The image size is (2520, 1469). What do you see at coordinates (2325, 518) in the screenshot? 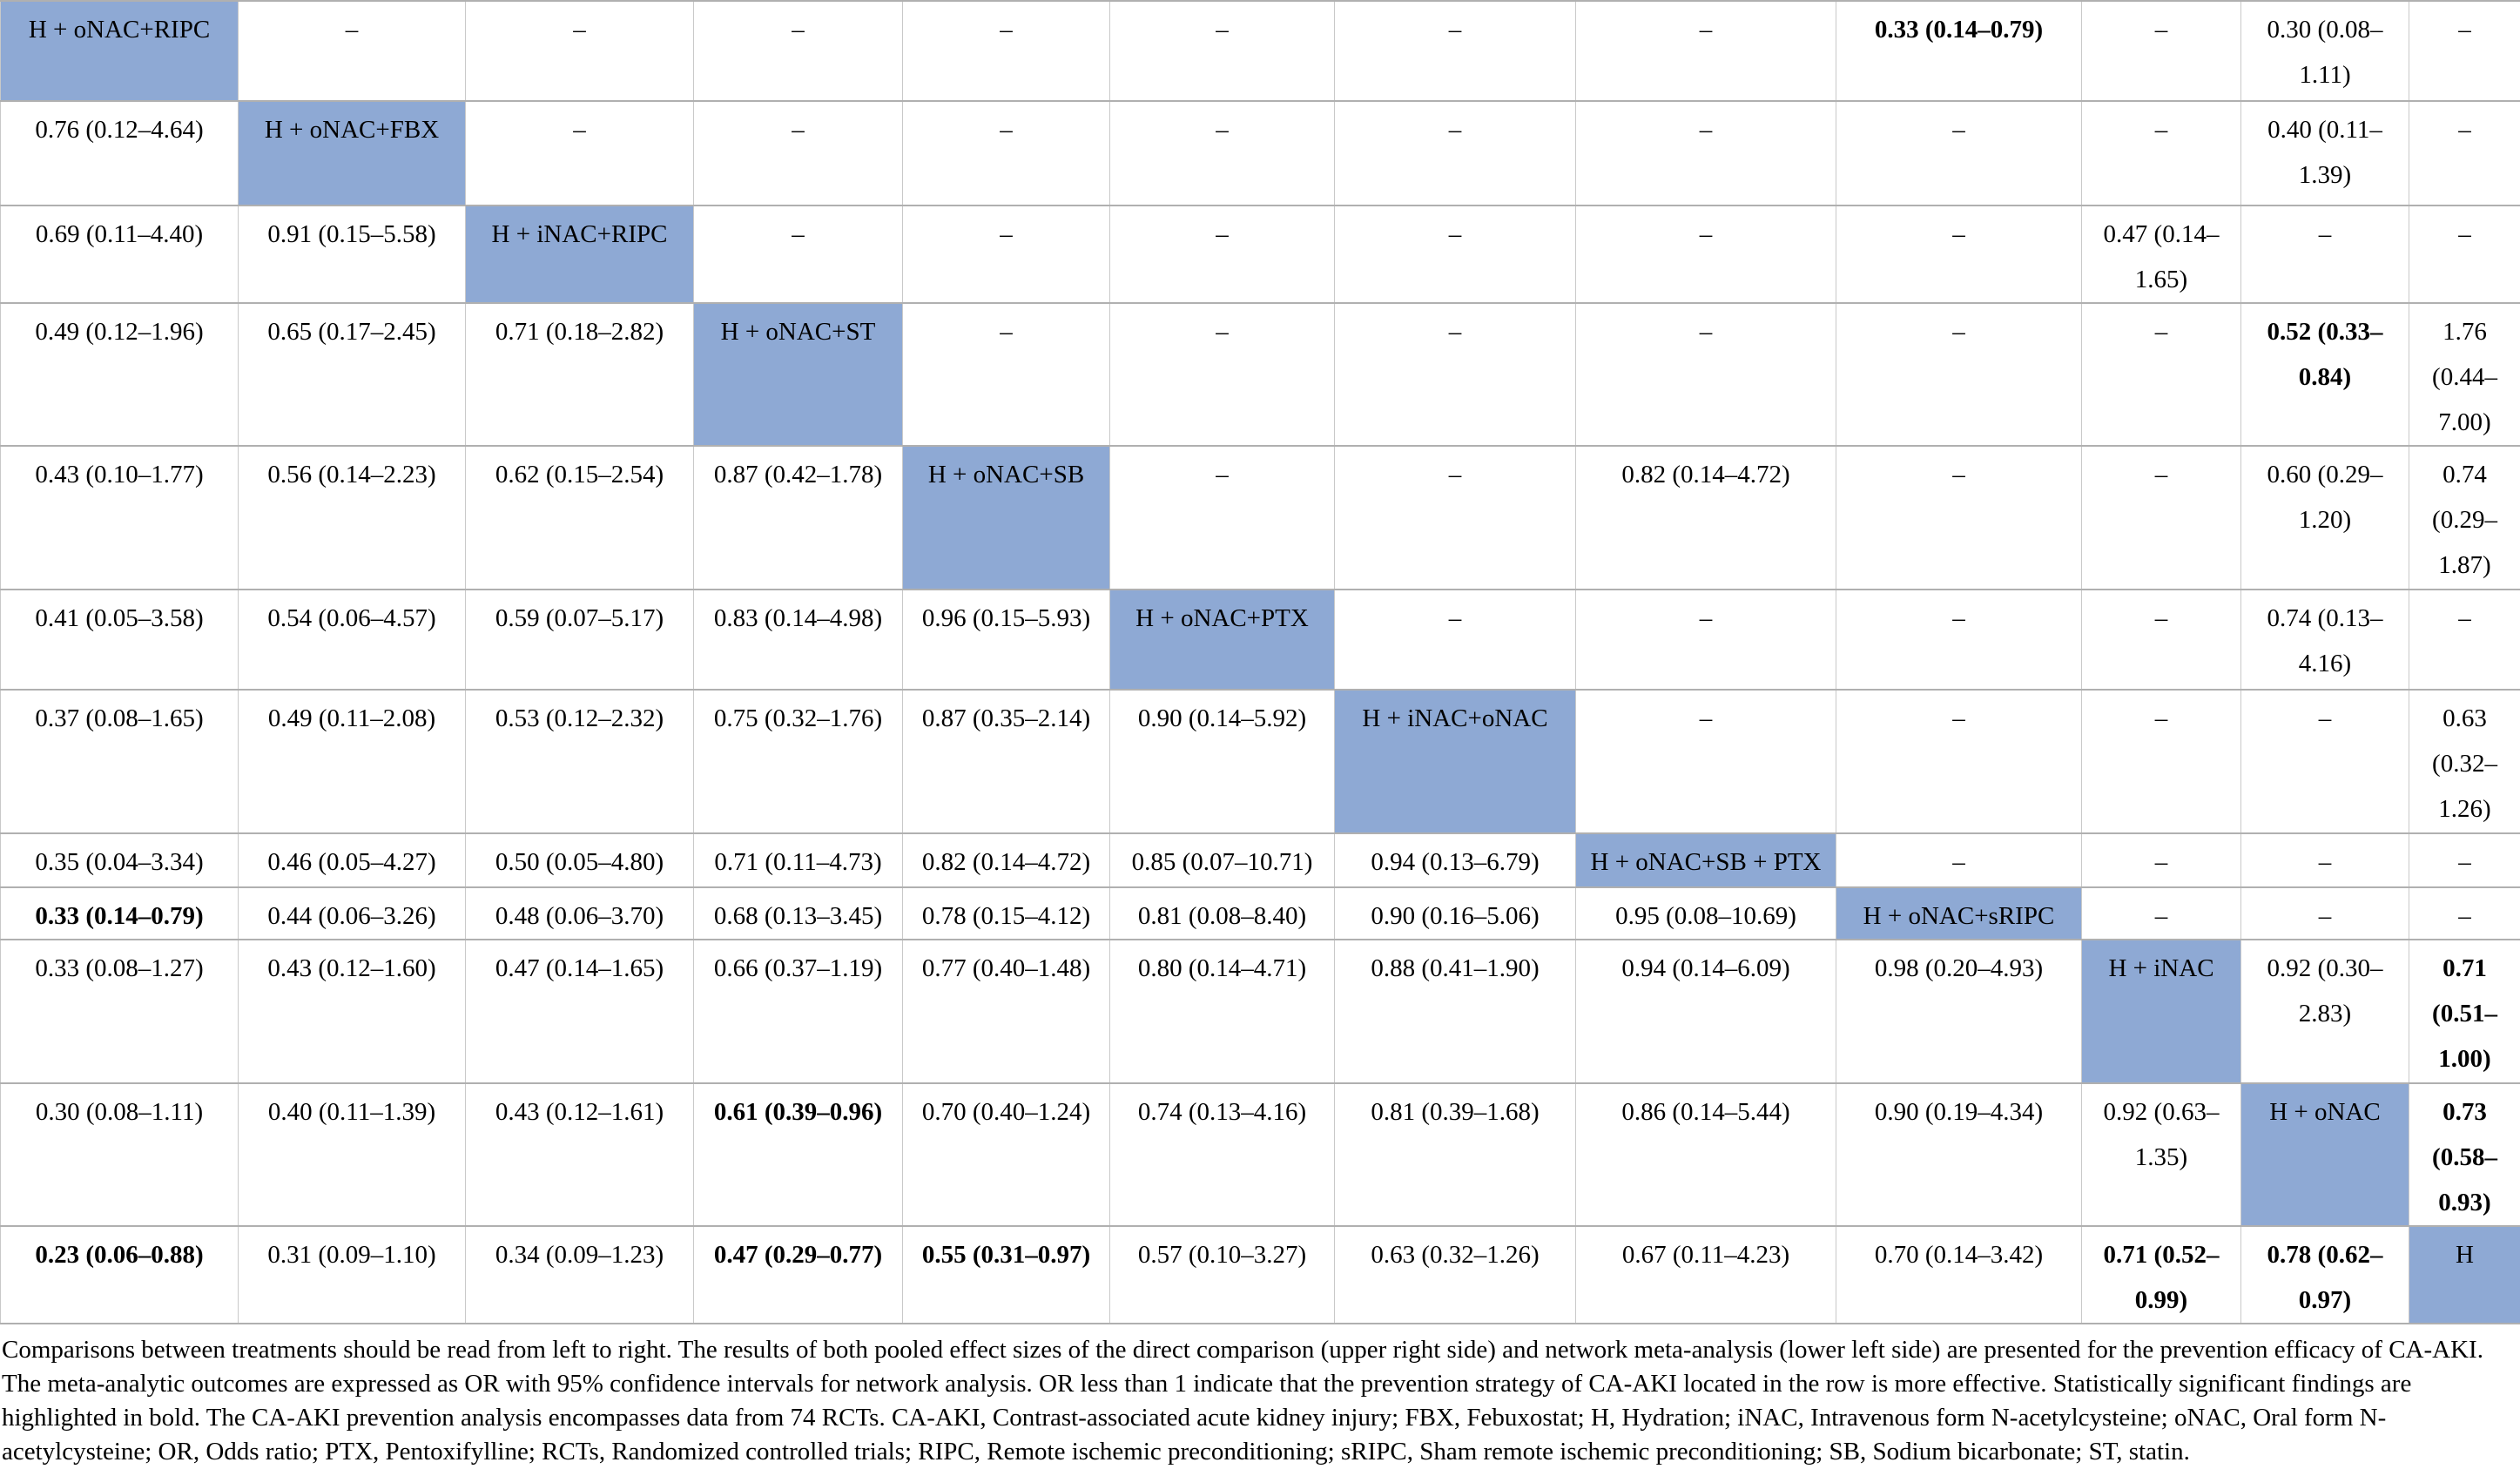
I see `effect-size-cell: 0.60 (0.29–1.20)` at bounding box center [2325, 518].